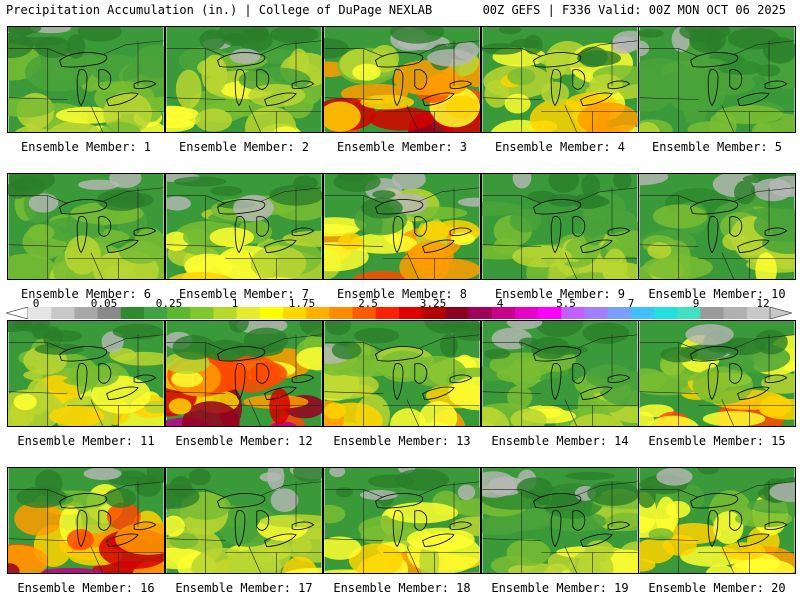 The image size is (800, 600). What do you see at coordinates (402, 294) in the screenshot?
I see `ensemble-member-label: Ensemble Member: 8` at bounding box center [402, 294].